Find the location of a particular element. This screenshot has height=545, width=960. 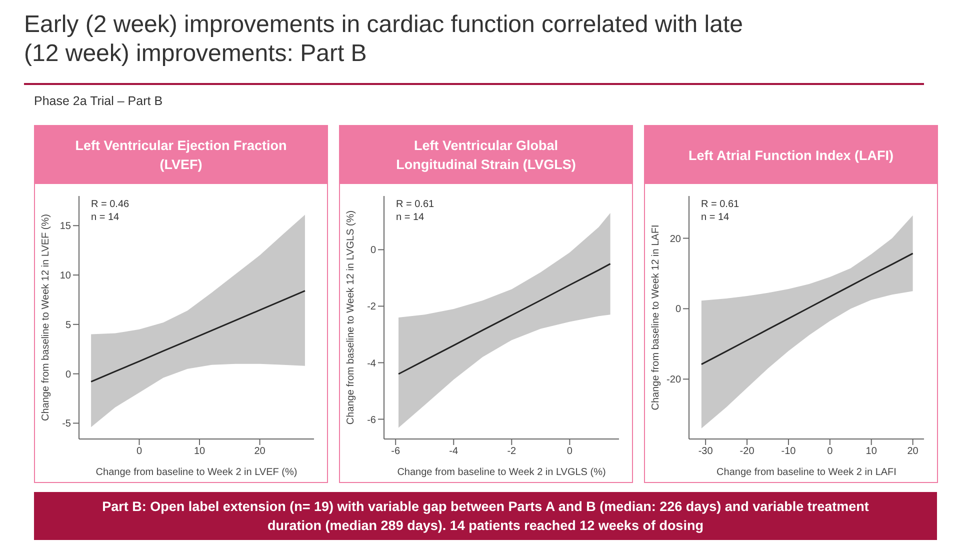

text: Part B: Open label extension (n= 19) with variable gap between Parts A and B (median: 226 days) and variable treatment duration (median 289 days). 14 patients reached 12 weeks of dosing is located at coordinates (485, 516).